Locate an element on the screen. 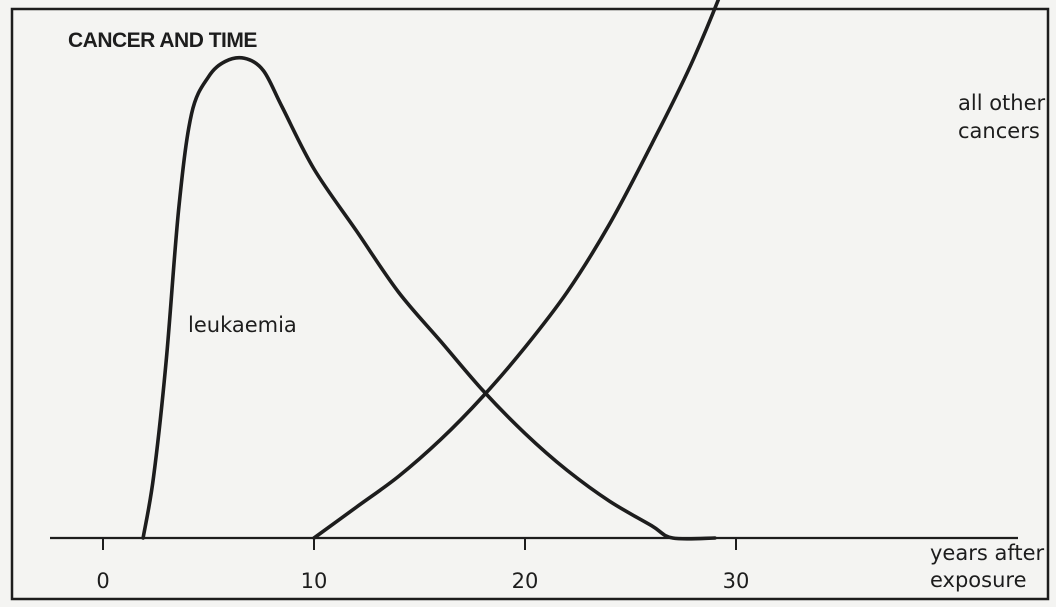 This screenshot has height=607, width=1056. x-tick-label-10: 10 is located at coordinates (314, 581).